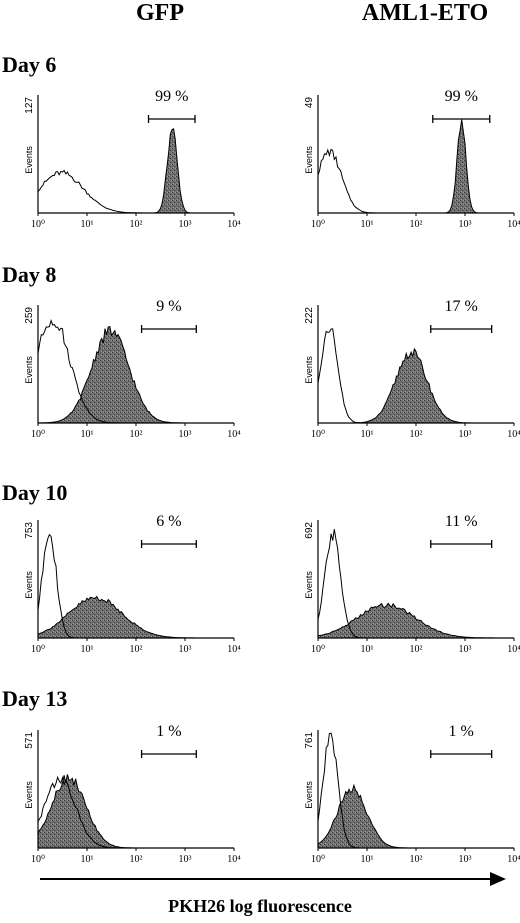 Image resolution: width=520 pixels, height=923 pixels. Describe the element at coordinates (168, 306) in the screenshot. I see `percent-label: 9 %` at that location.